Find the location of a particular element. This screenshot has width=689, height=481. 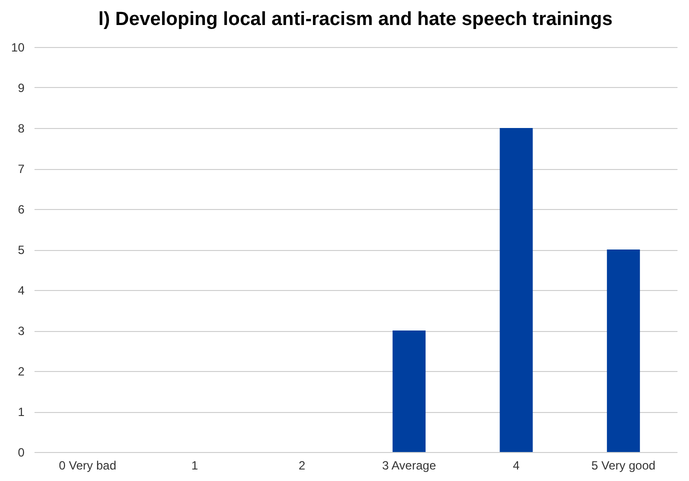

y-tick-label: 0 is located at coordinates (21, 453).